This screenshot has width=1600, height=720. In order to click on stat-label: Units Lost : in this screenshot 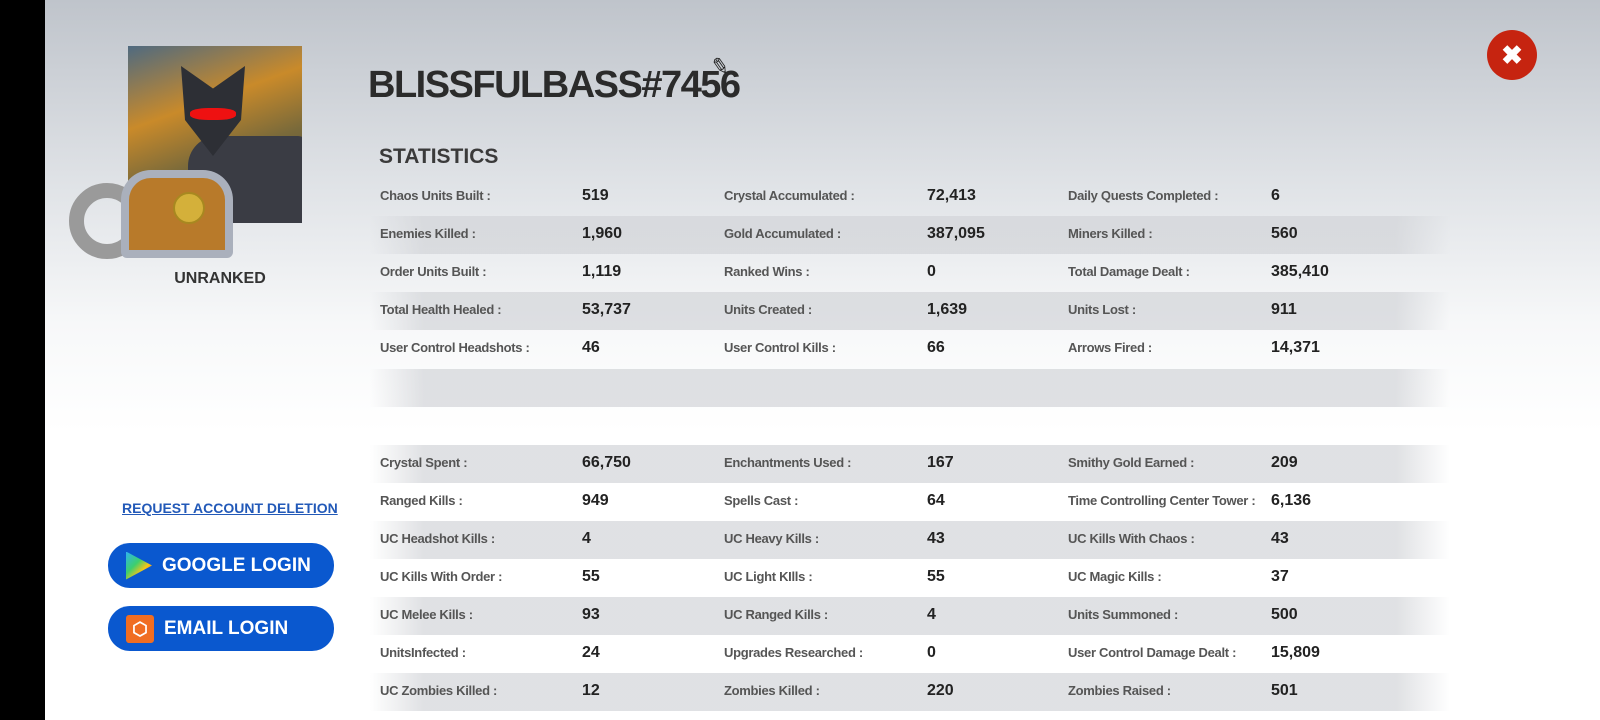, I will do `click(1102, 309)`.